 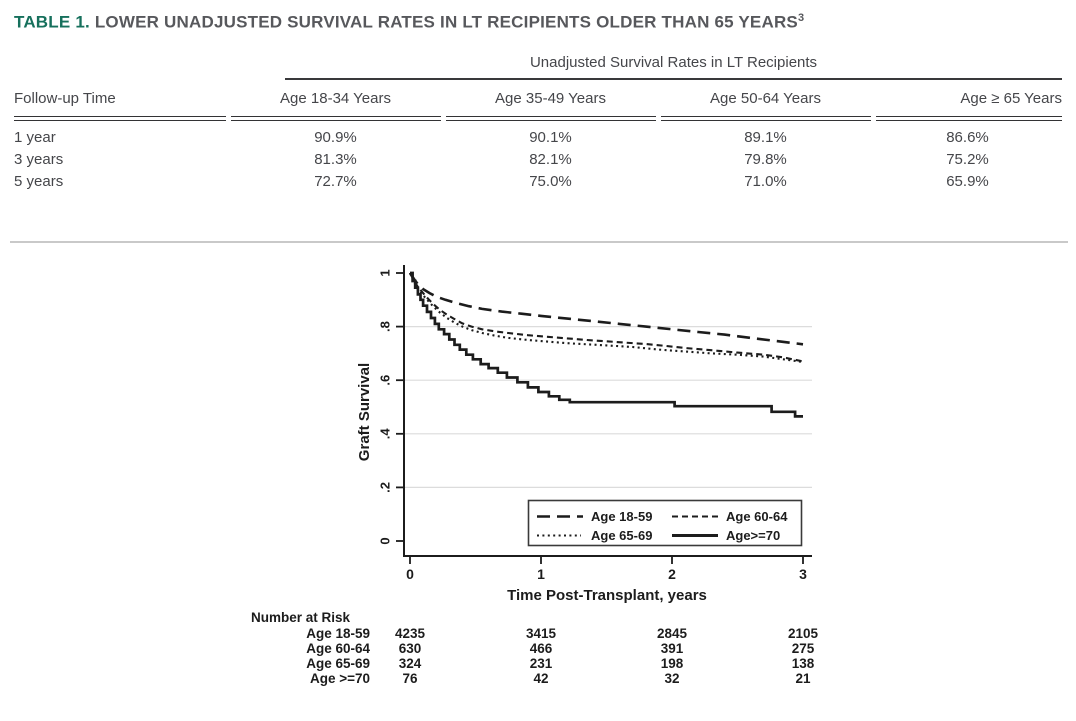 I want to click on risk-value: 630, so click(x=410, y=648).